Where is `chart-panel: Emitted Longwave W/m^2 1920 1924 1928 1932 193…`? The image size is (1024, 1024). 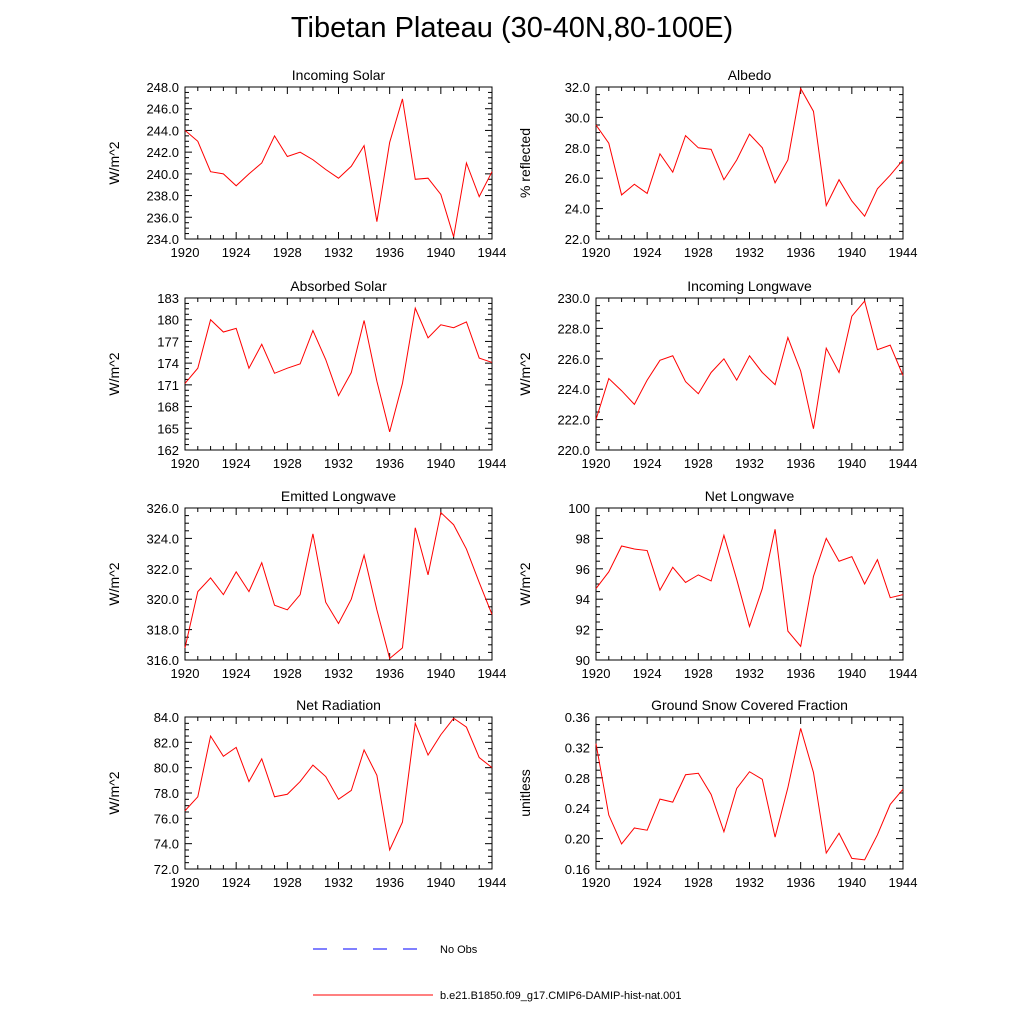
chart-panel: Emitted Longwave W/m^2 1920 1924 1928 1932 193… is located at coordinates (306, 584).